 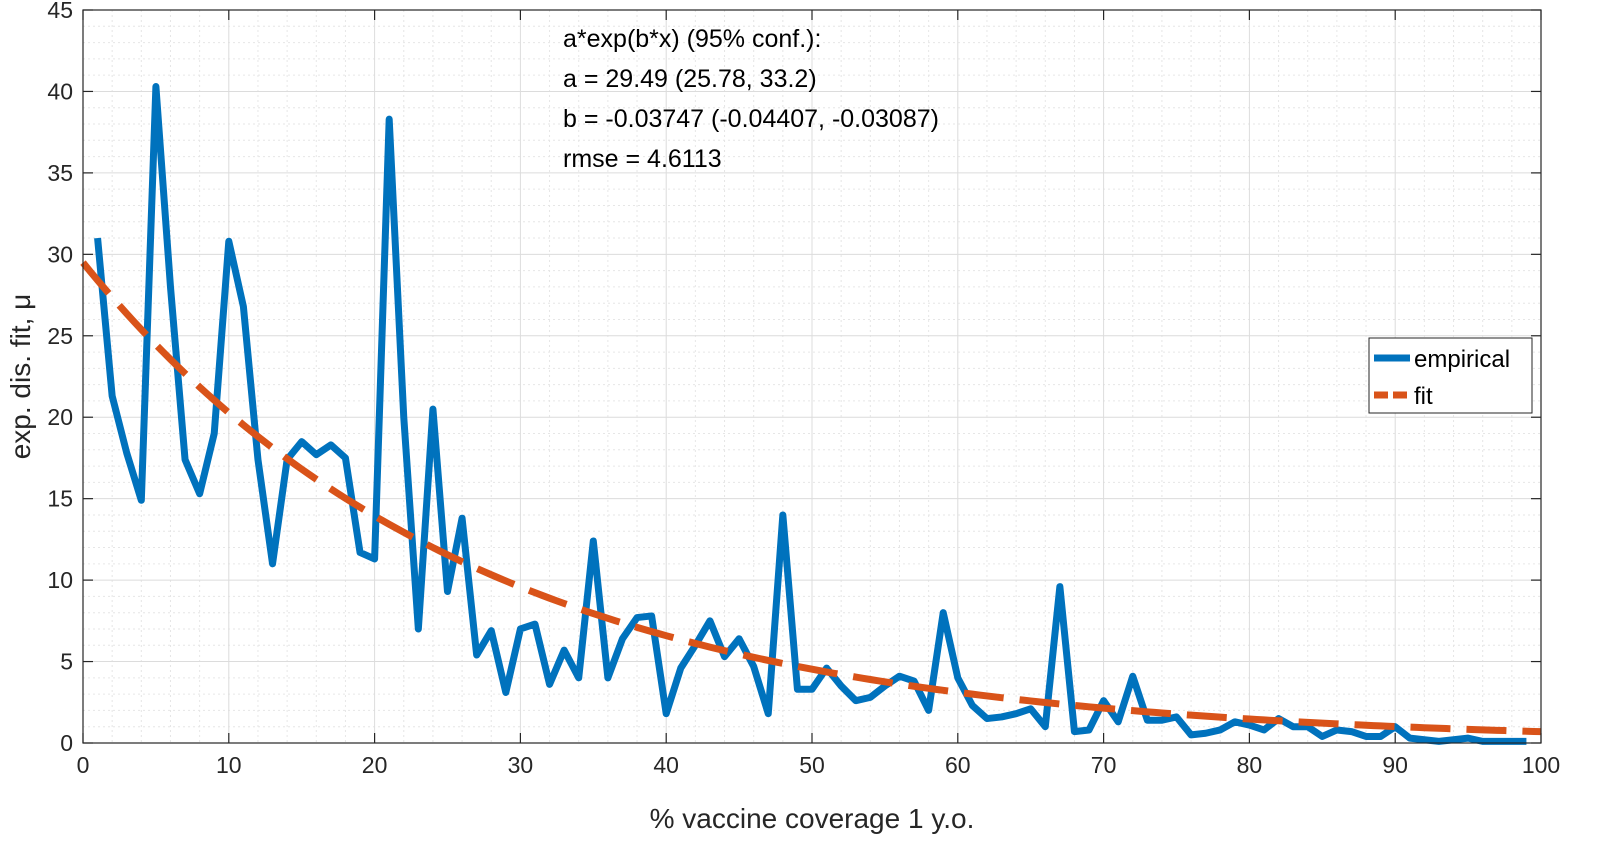 What do you see at coordinates (66, 743) in the screenshot?
I see `y-tick-label: 0` at bounding box center [66, 743].